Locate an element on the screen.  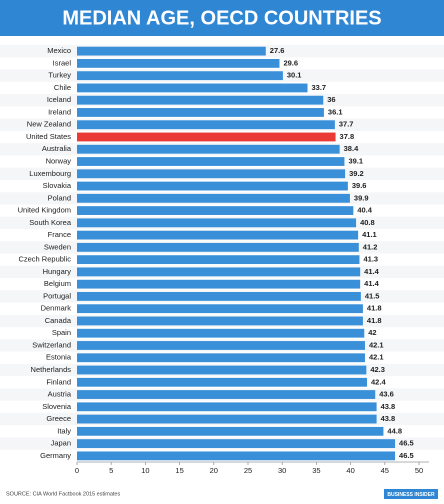
x-tick-label: 10 is located at coordinates (145, 470).